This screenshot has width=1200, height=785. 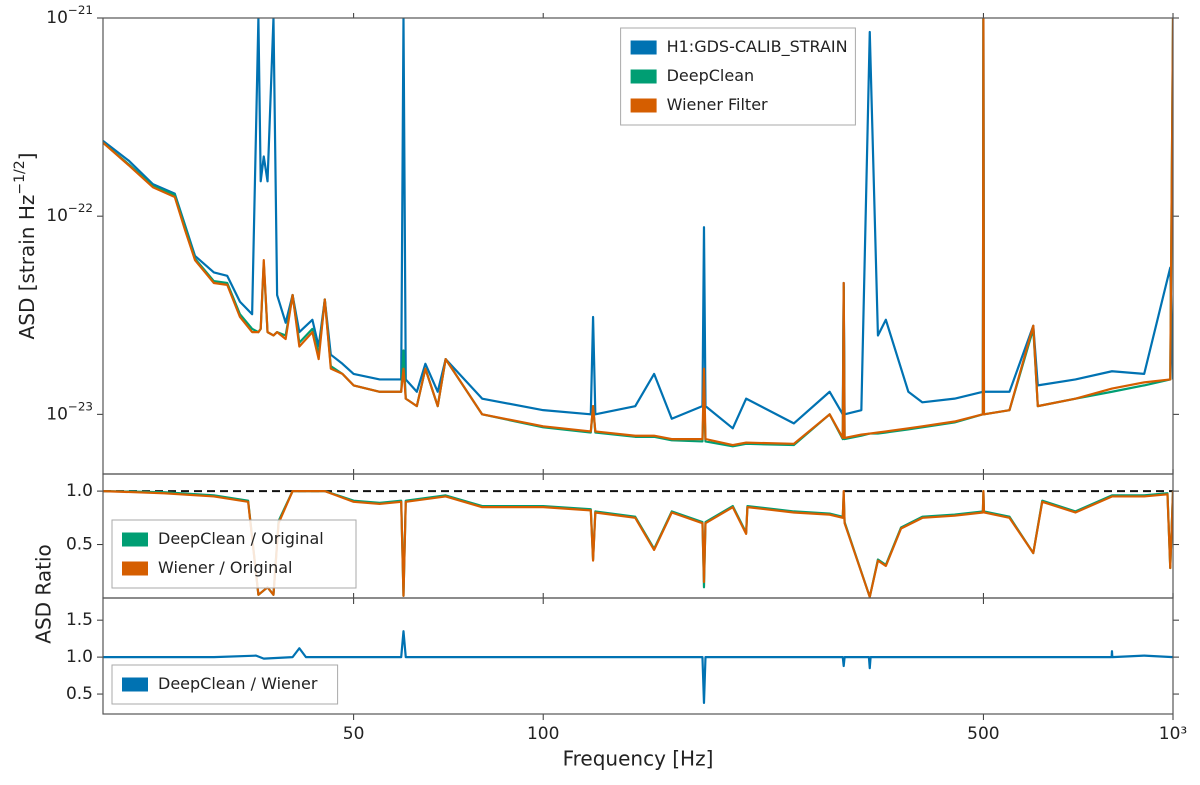 I want to click on legend-label: Wiener / Original, so click(x=225, y=567).